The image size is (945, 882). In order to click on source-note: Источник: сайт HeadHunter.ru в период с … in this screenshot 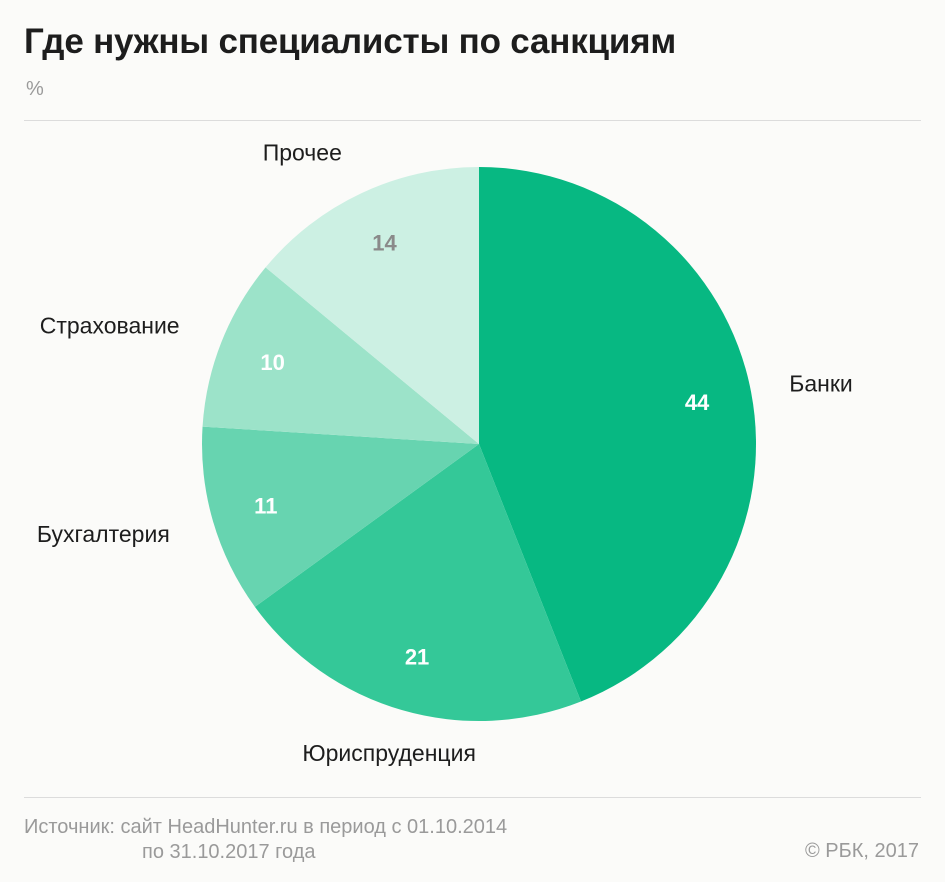, I will do `click(265, 840)`.